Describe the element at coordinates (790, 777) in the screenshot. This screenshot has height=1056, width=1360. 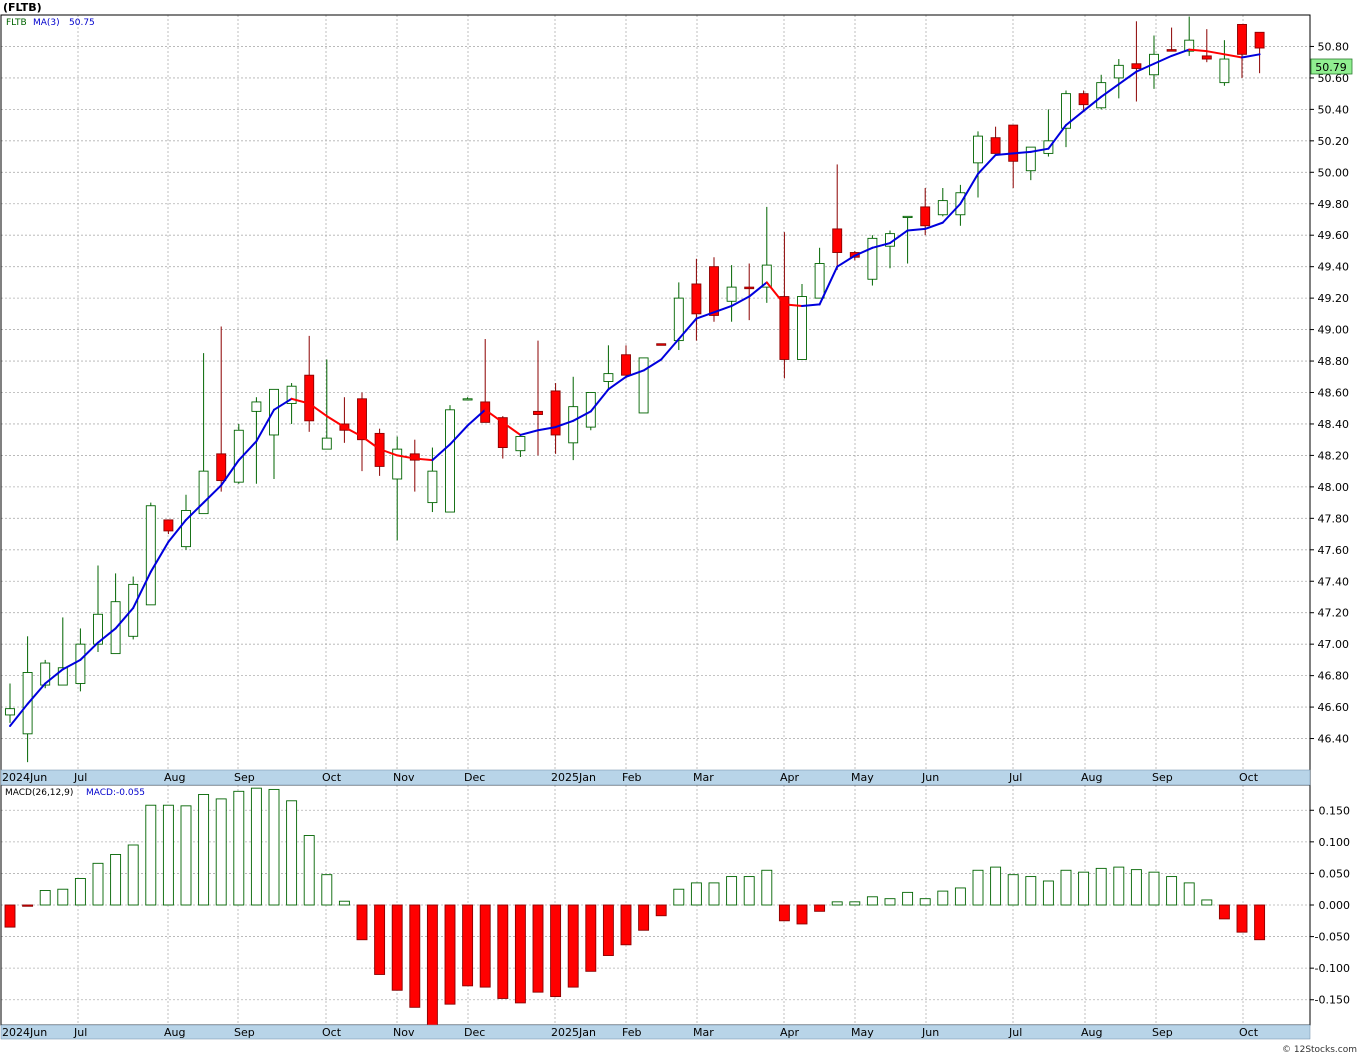
I see `price-x-tick-label: Apr` at that location.